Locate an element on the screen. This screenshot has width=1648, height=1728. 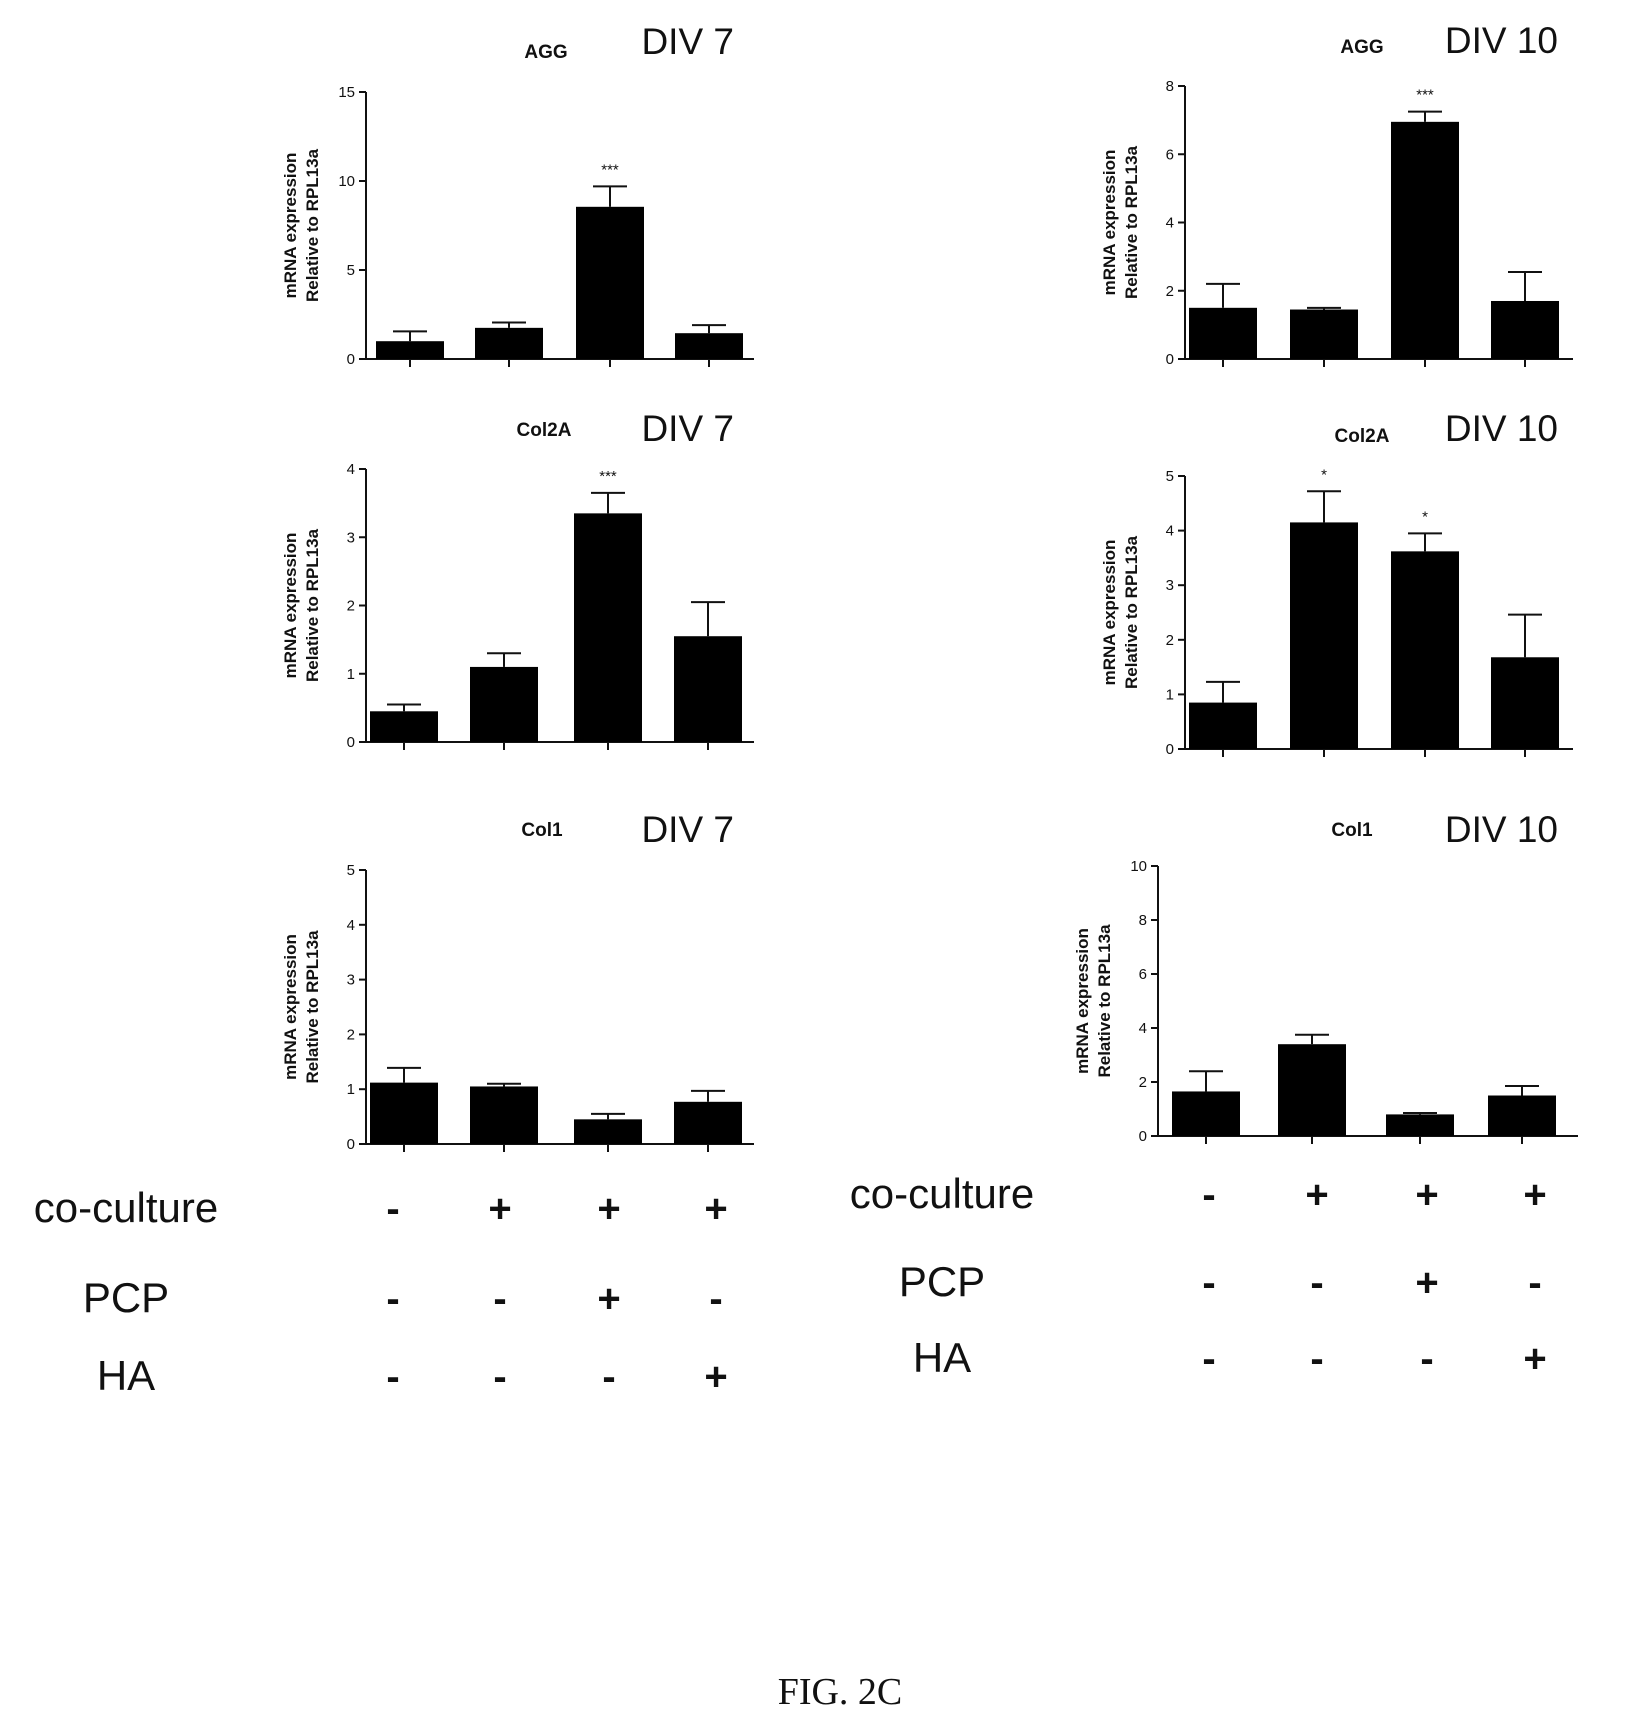
condition-group-div7: co-culture - + + + PCP - - + - HA - - - + is located at coordinates (381, 1291).